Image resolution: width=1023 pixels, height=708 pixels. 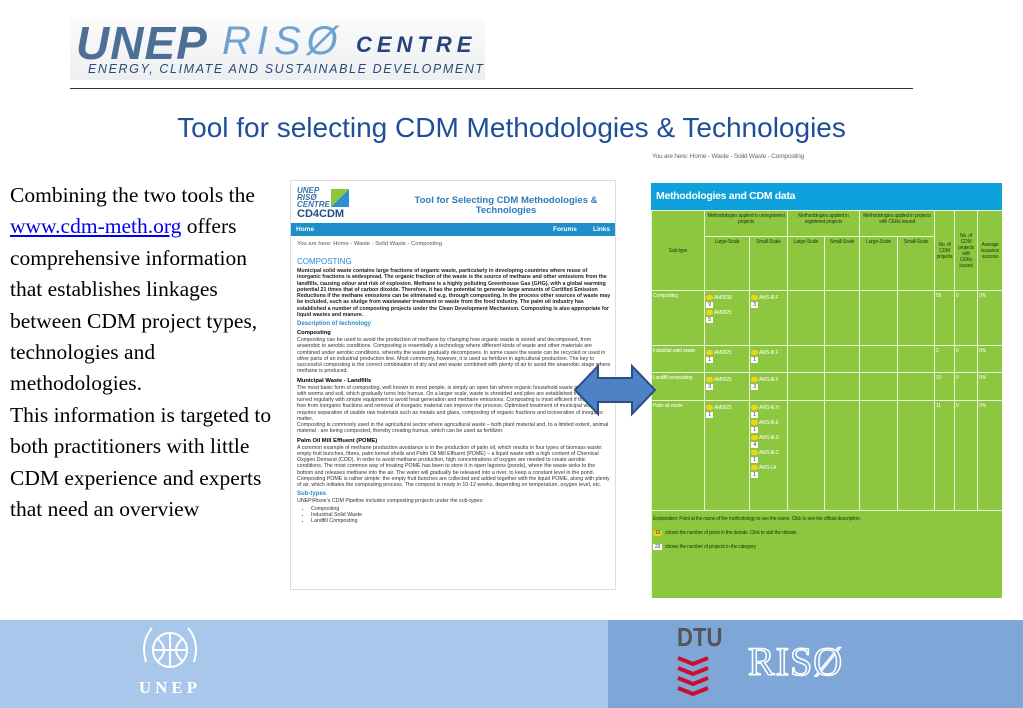 What do you see at coordinates (754, 445) in the screenshot?
I see `project-count: 4` at bounding box center [754, 445].